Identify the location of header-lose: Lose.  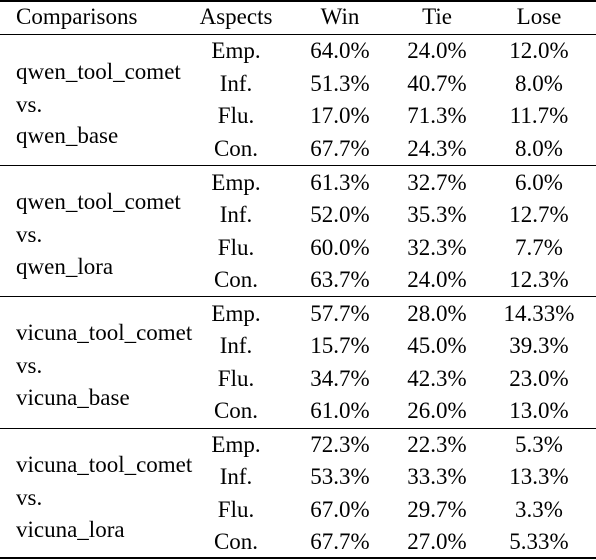
(539, 16).